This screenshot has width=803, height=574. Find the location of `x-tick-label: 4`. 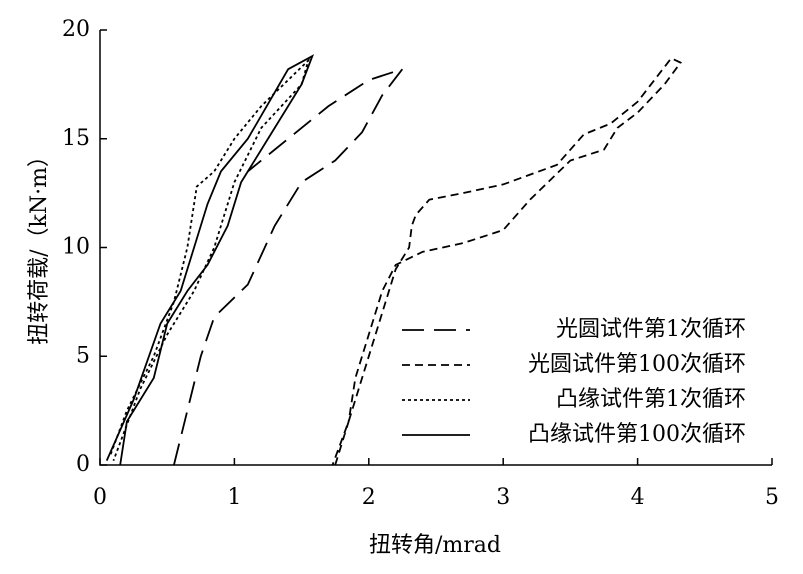

x-tick-label: 4 is located at coordinates (638, 497).